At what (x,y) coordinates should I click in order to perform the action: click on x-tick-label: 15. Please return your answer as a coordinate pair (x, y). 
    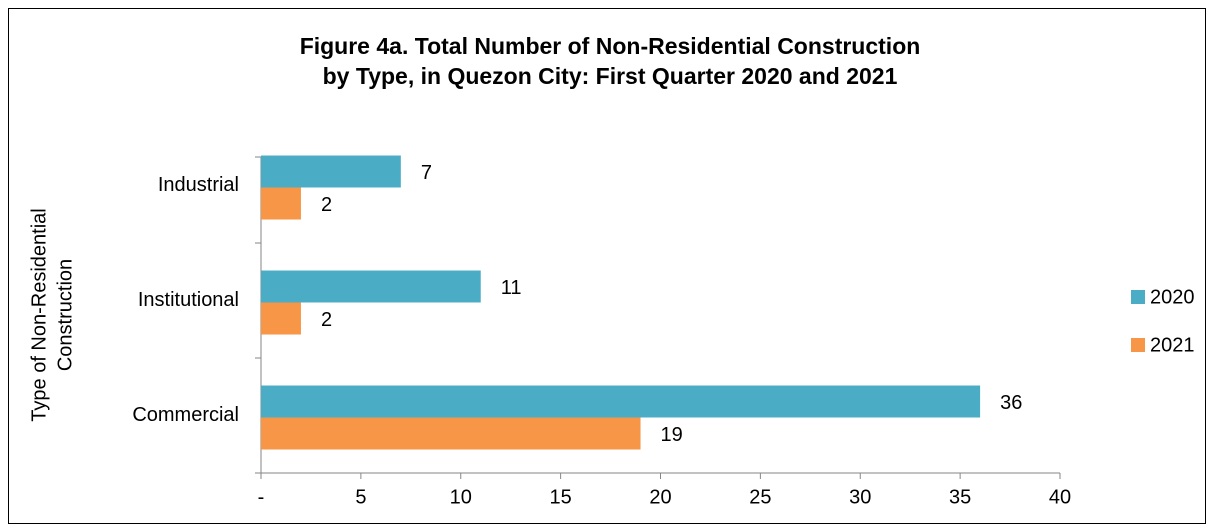
    Looking at the image, I should click on (561, 497).